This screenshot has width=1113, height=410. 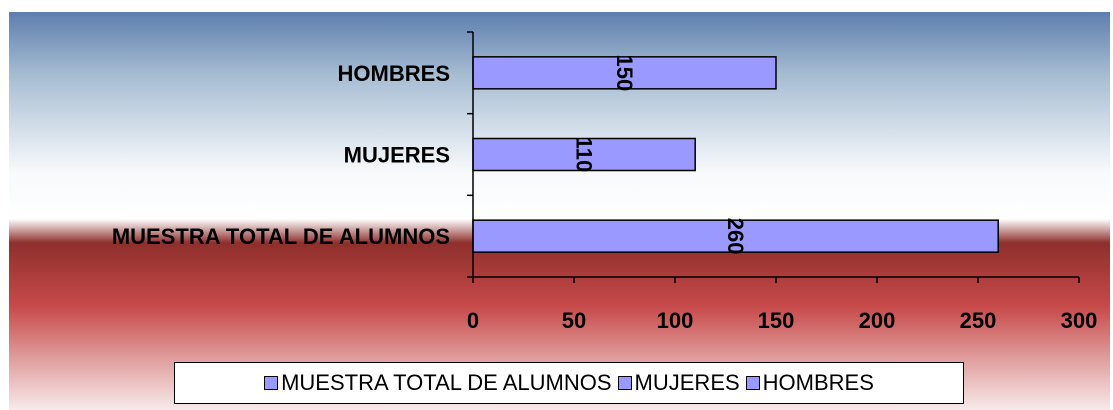 I want to click on x-tick-label: 300, so click(x=1079, y=320).